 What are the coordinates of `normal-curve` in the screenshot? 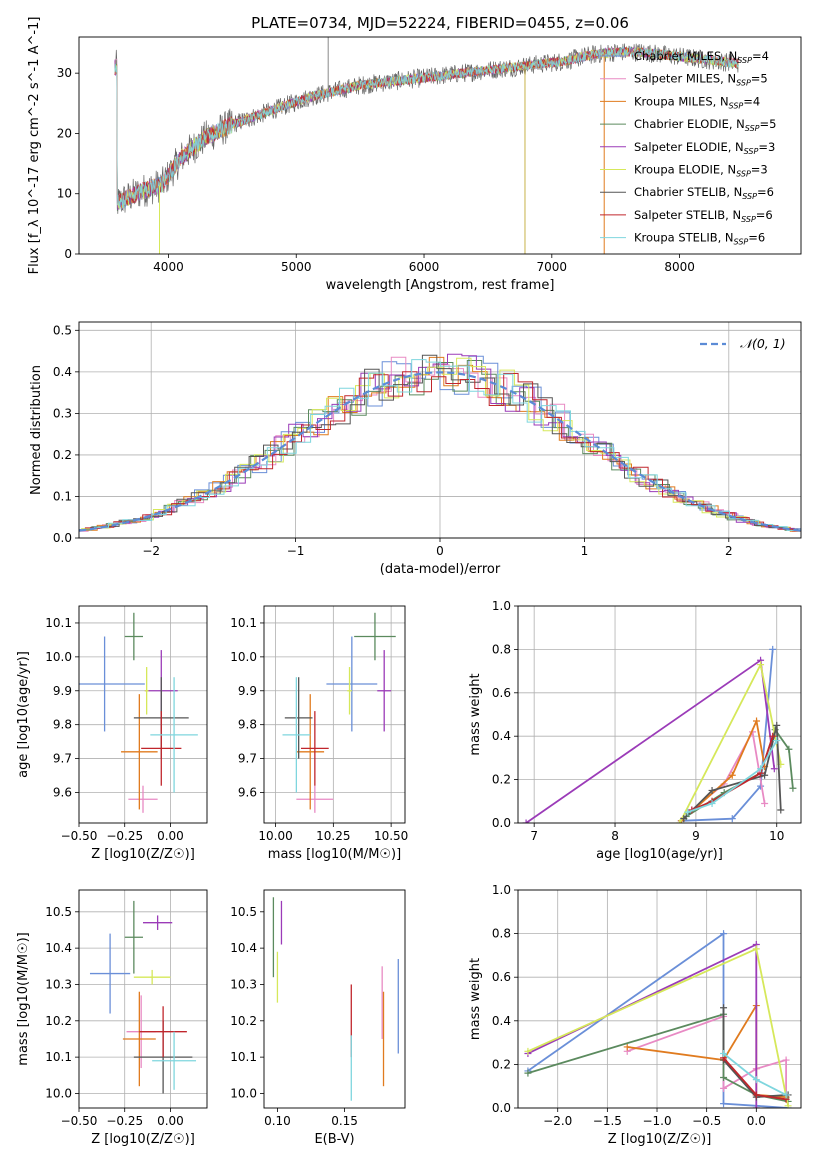 It's located at (440, 451).